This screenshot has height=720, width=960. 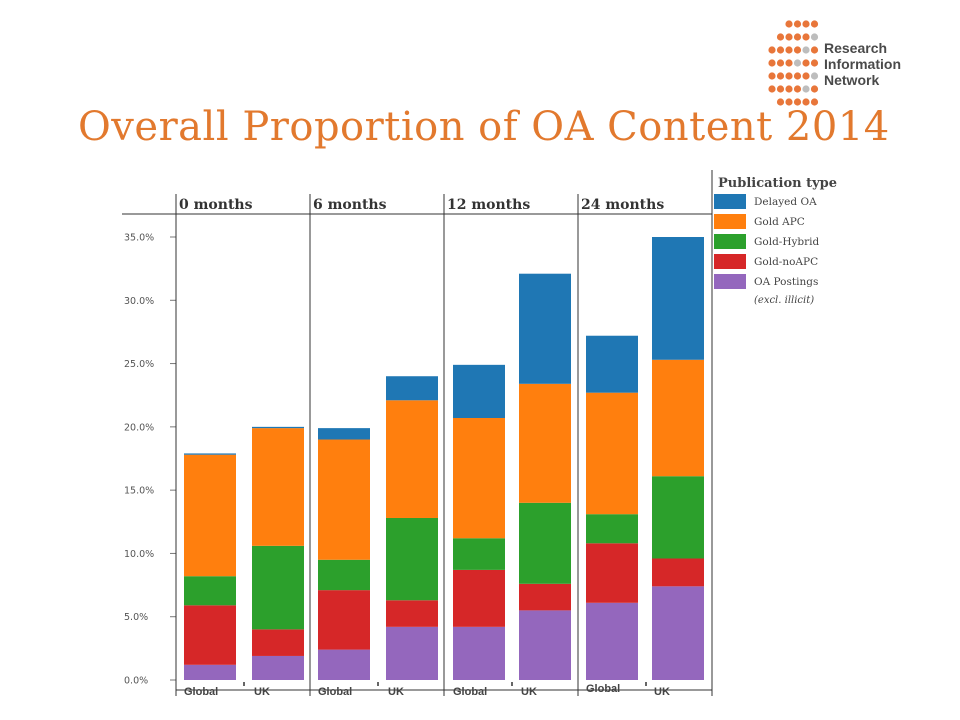 I want to click on bar-3-gold-hybrid, so click(x=412, y=559).